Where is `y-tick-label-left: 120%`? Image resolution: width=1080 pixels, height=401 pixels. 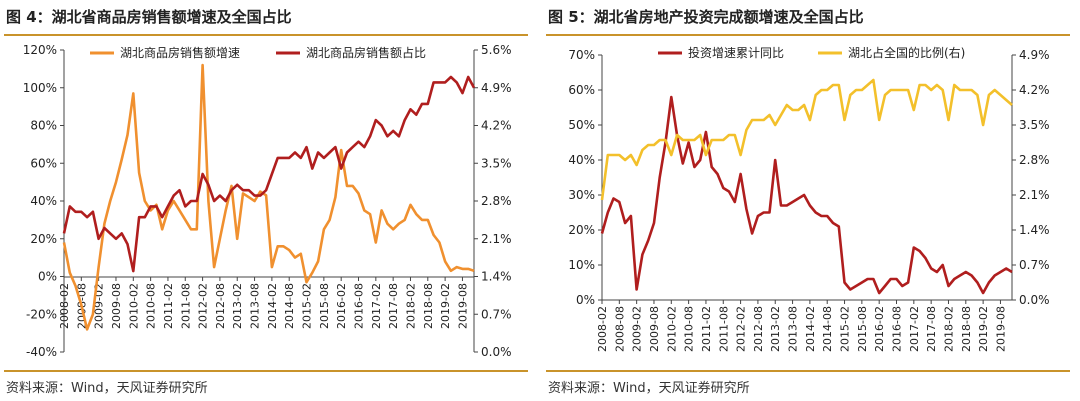 y-tick-label-left: 120% is located at coordinates (40, 50).